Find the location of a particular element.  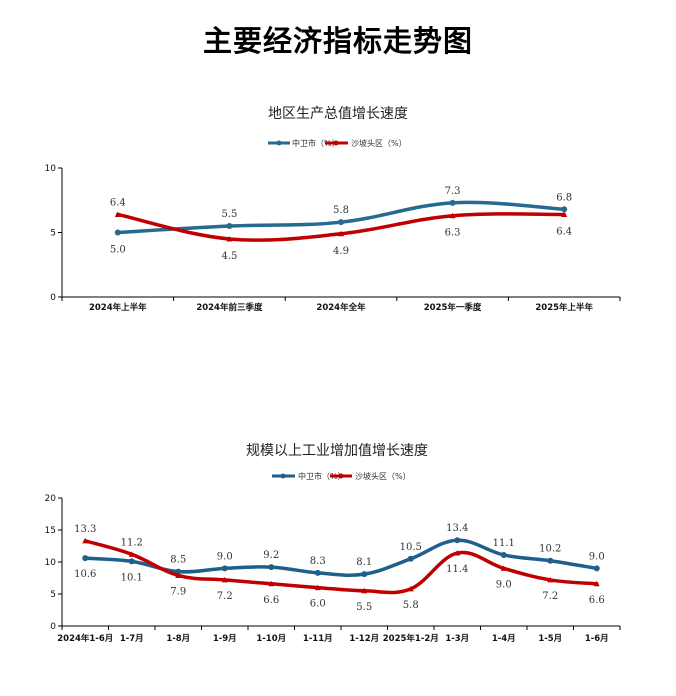

x-tick-label: 2024年前三季度 is located at coordinates (229, 307).